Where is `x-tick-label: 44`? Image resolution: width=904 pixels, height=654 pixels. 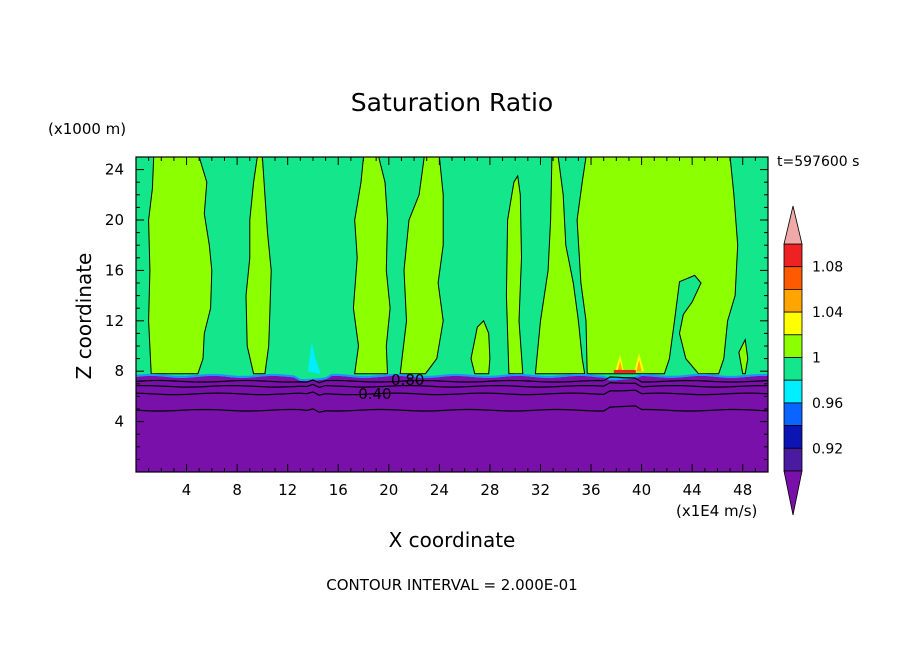
x-tick-label: 44 is located at coordinates (692, 490).